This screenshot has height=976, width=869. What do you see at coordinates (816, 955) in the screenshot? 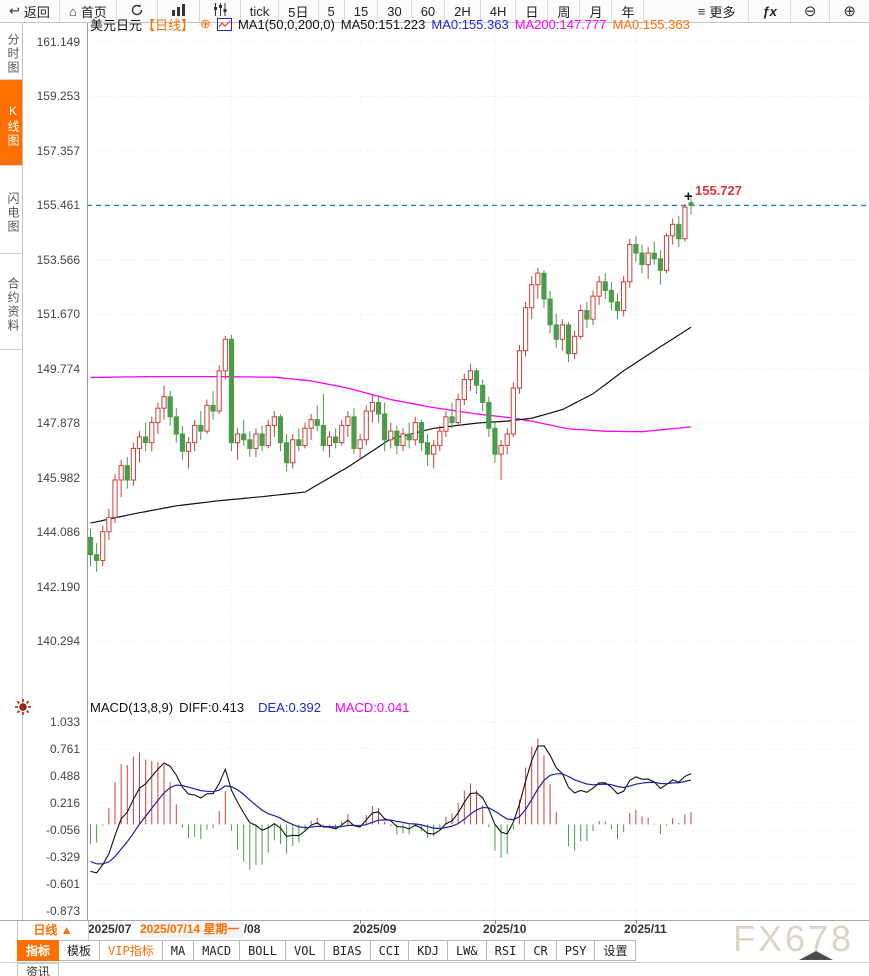
I see `collapse-triangle-icon` at bounding box center [816, 955].